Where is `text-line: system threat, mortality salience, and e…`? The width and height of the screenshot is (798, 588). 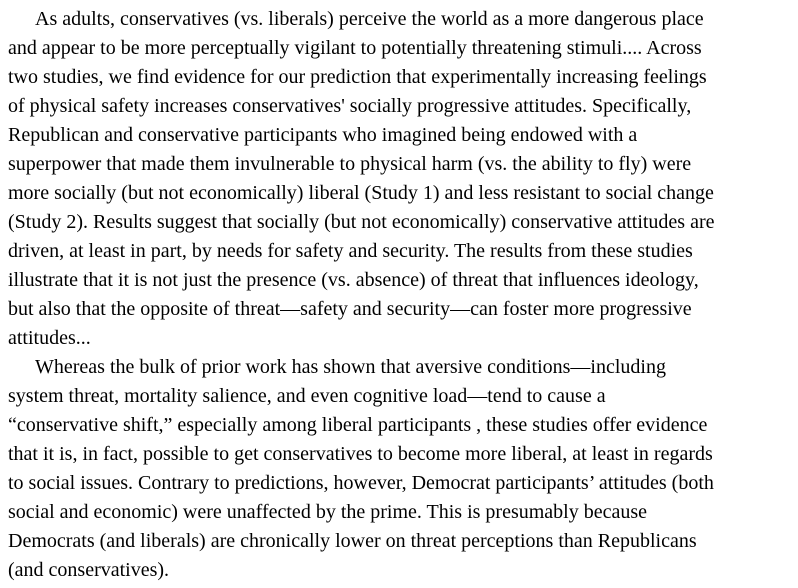
text-line: system threat, mortality salience, and e… is located at coordinates (307, 396).